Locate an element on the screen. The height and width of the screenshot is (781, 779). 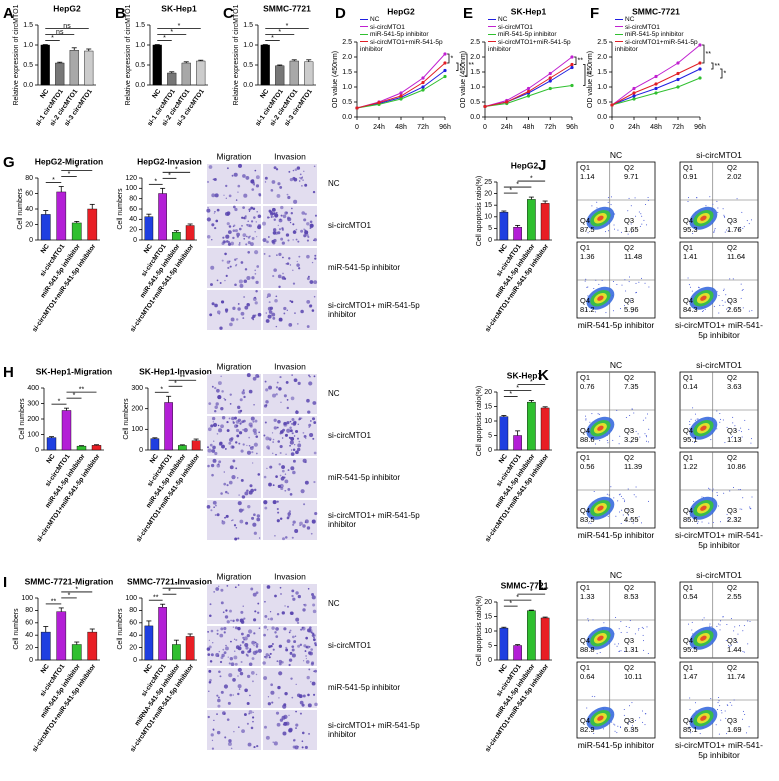
quadrant-label: Q3 is located at coordinates (732, 510).